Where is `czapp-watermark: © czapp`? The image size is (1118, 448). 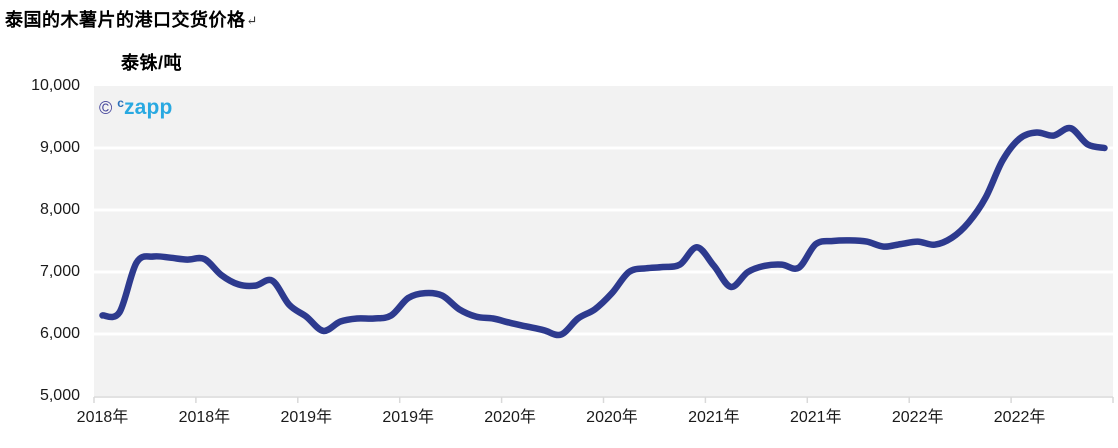 czapp-watermark: © czapp is located at coordinates (136, 108).